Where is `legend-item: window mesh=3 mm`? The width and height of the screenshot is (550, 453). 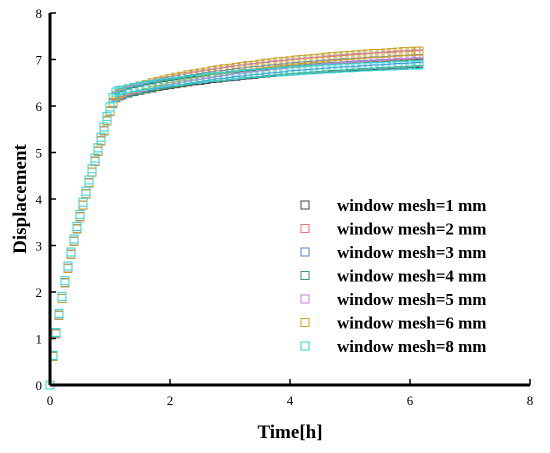
legend-item: window mesh=3 mm is located at coordinates (393, 252).